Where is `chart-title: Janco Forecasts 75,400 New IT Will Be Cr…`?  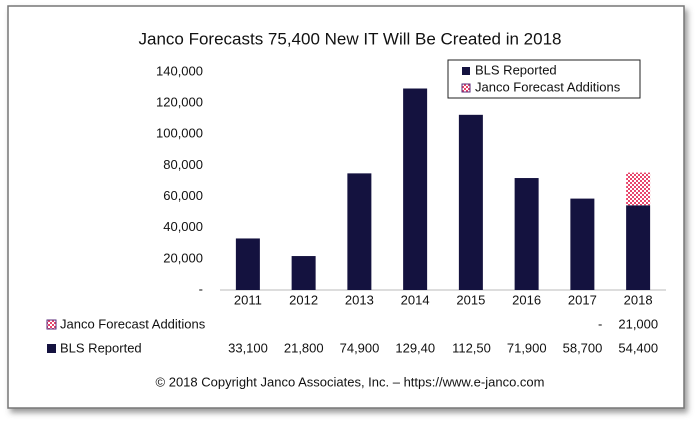 chart-title: Janco Forecasts 75,400 New IT Will Be Cr… is located at coordinates (349, 38).